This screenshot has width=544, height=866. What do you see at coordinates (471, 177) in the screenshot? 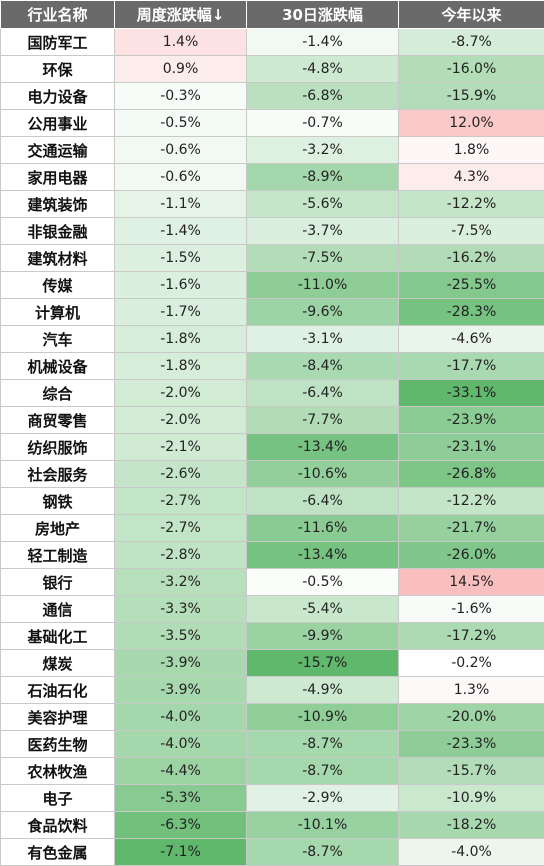
I see `cell-ytd-change: 4.3%` at bounding box center [471, 177].